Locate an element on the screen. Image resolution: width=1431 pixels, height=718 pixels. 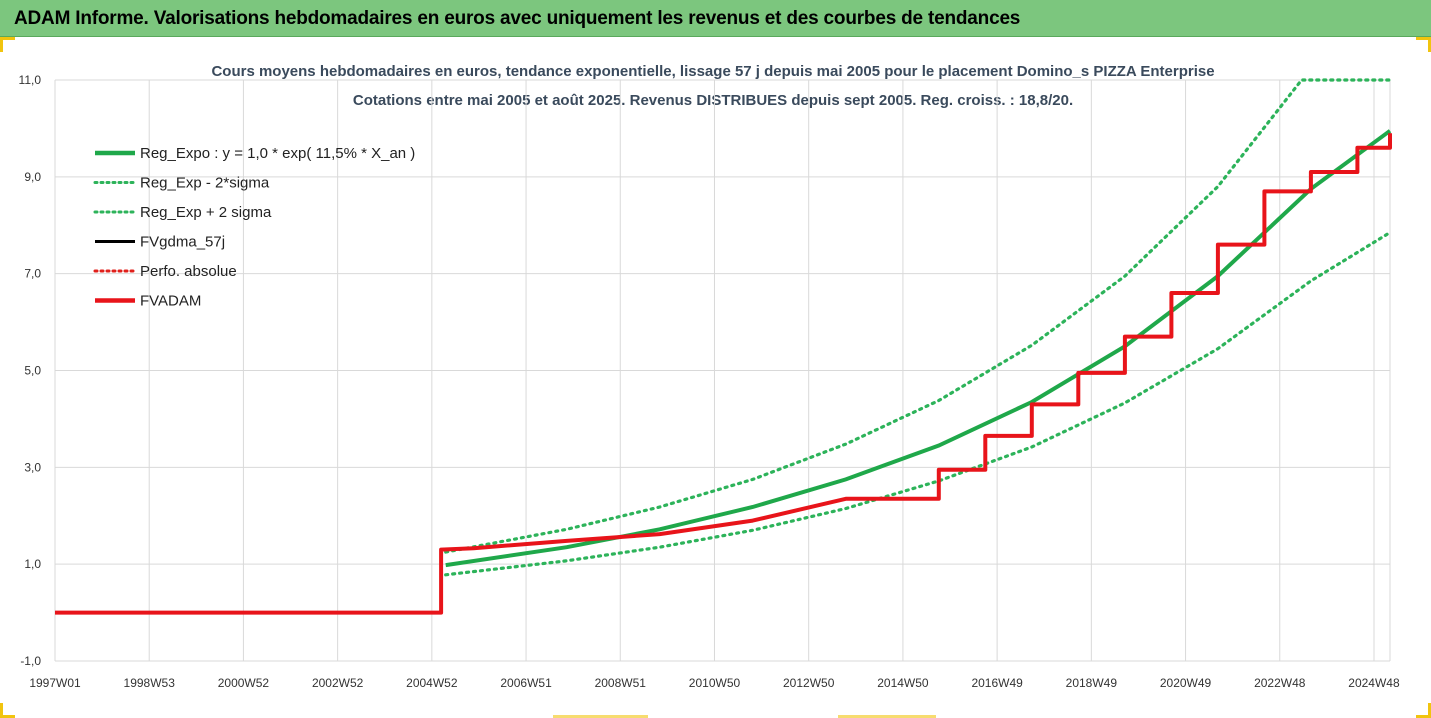
legend-label: Perfo. absolue is located at coordinates (188, 271).